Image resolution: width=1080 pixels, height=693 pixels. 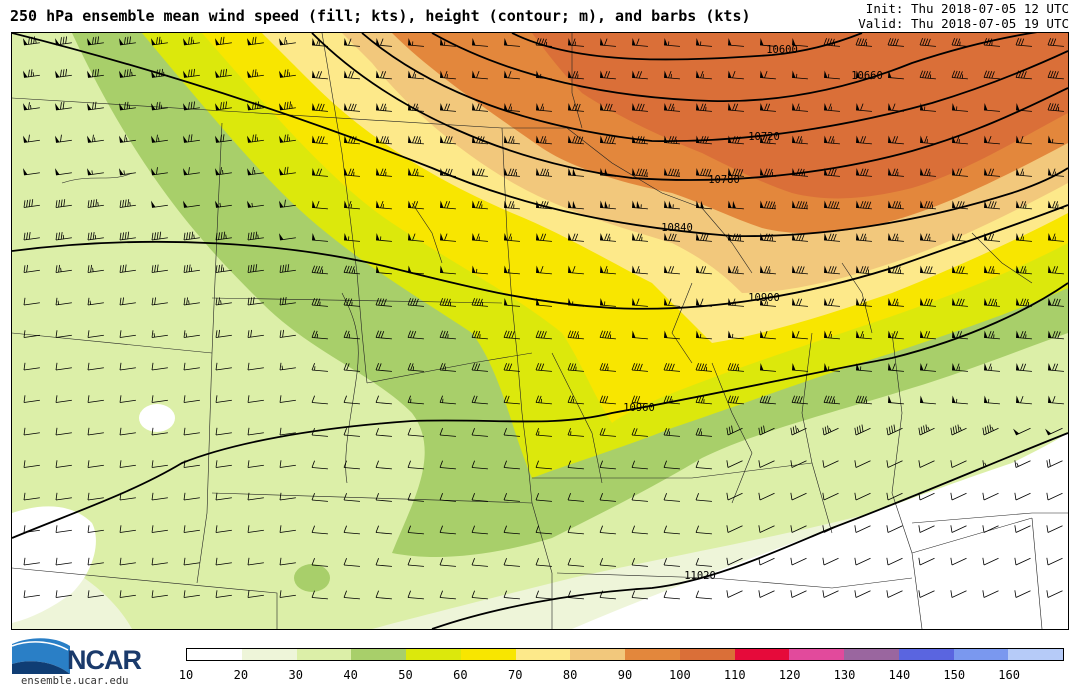 I want to click on colorbar-tick-label: 90, so click(x=625, y=675).